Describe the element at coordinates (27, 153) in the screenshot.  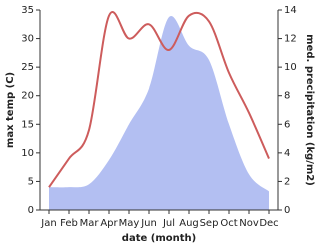
I see `y-tick-label: 10` at that location.